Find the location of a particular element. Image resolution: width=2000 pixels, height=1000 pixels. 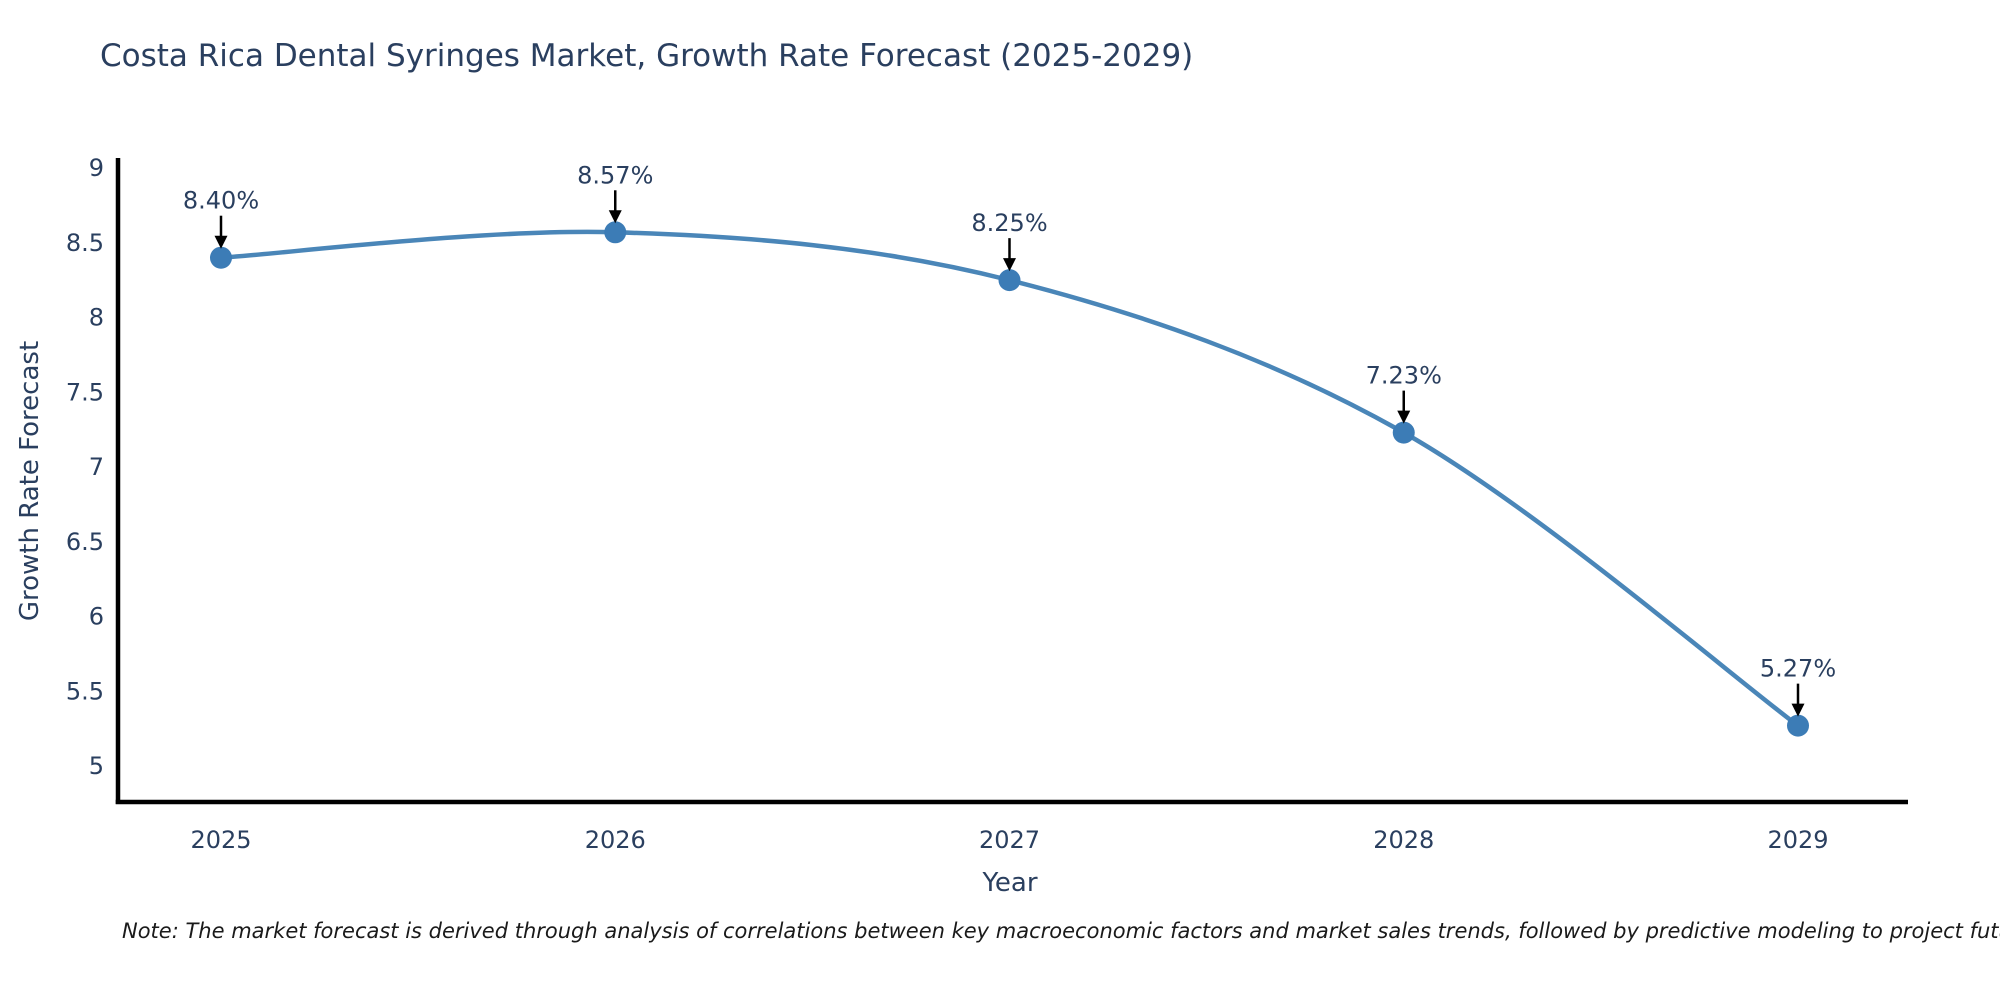

y-tick-label: 8.5 is located at coordinates (85, 243).